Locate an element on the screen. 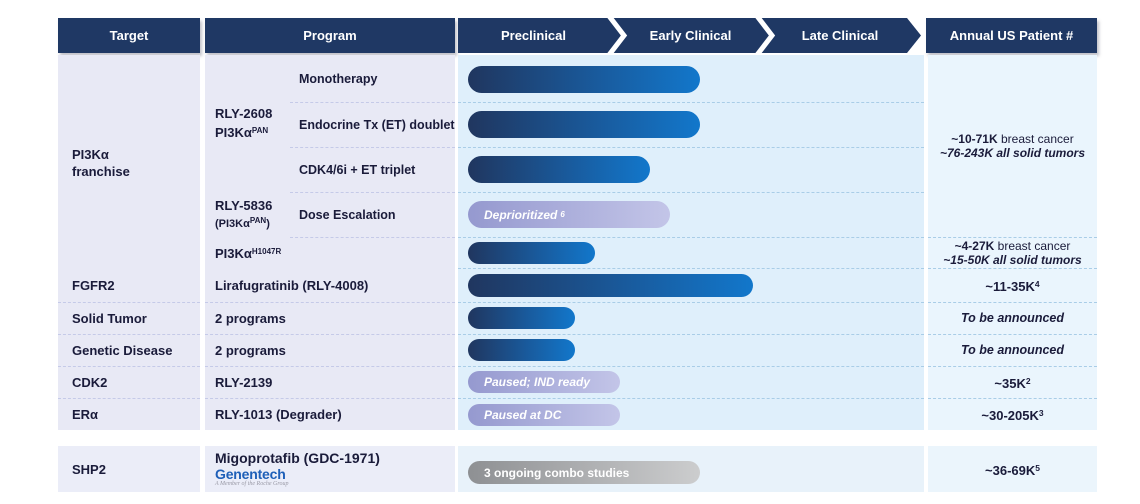  pill-combo-studies: 3 ongoing combo studies is located at coordinates (584, 472).